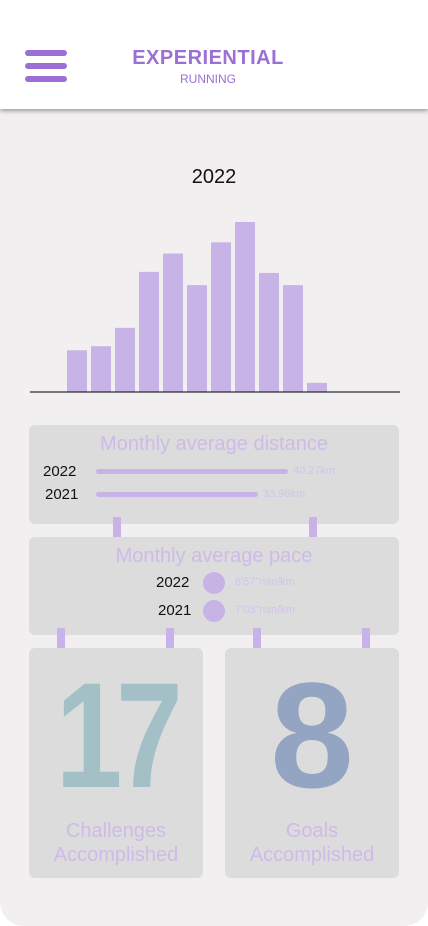 This screenshot has height=926, width=428. What do you see at coordinates (60, 471) in the screenshot?
I see `distance-year-2022: 2022` at bounding box center [60, 471].